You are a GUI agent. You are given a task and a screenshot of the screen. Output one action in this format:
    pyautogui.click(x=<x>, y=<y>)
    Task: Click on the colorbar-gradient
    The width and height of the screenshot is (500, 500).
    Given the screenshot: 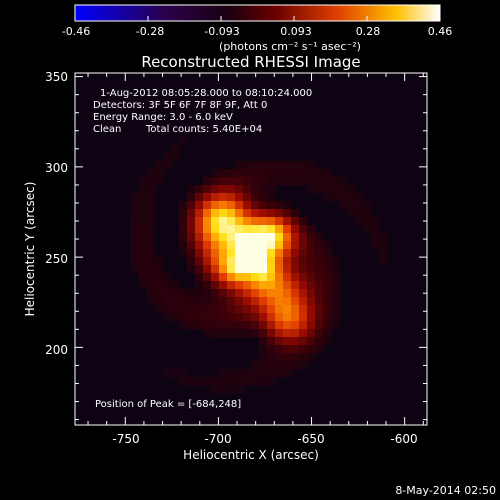 What is the action you would take?
    pyautogui.click(x=257, y=13)
    